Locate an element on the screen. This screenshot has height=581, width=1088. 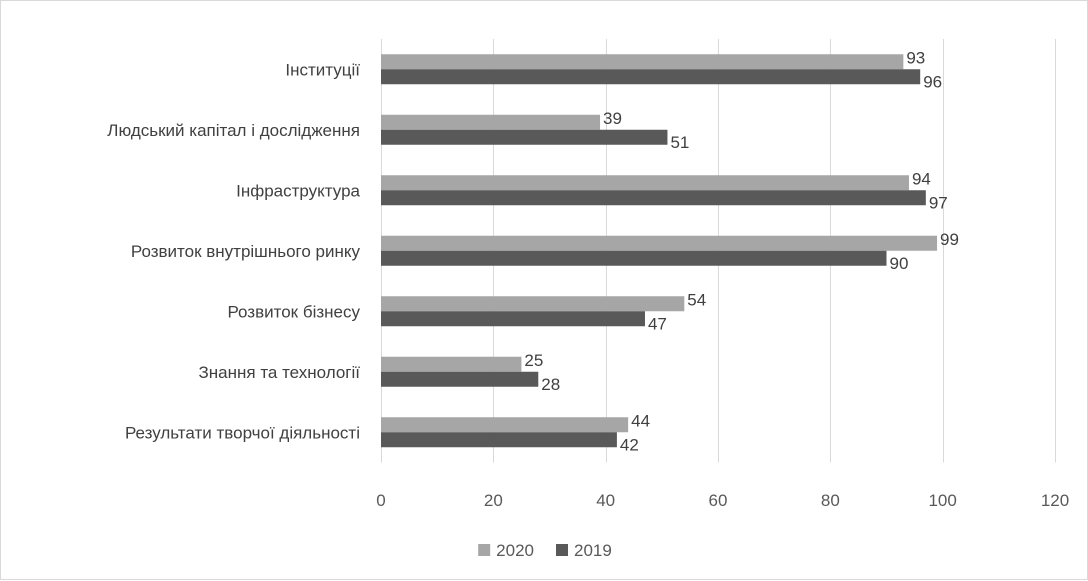
data-label-2019: 97 is located at coordinates (938, 202).